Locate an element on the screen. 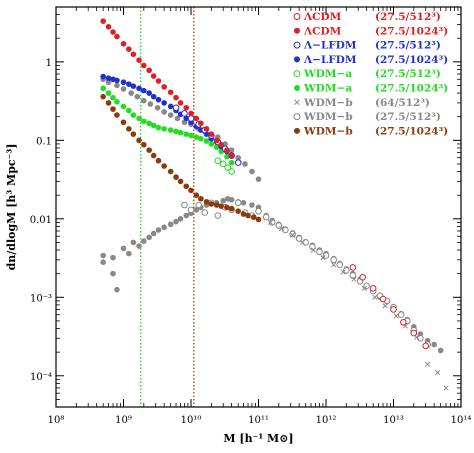 The image size is (474, 453). y-tick-label: 0.01 is located at coordinates (41, 220).